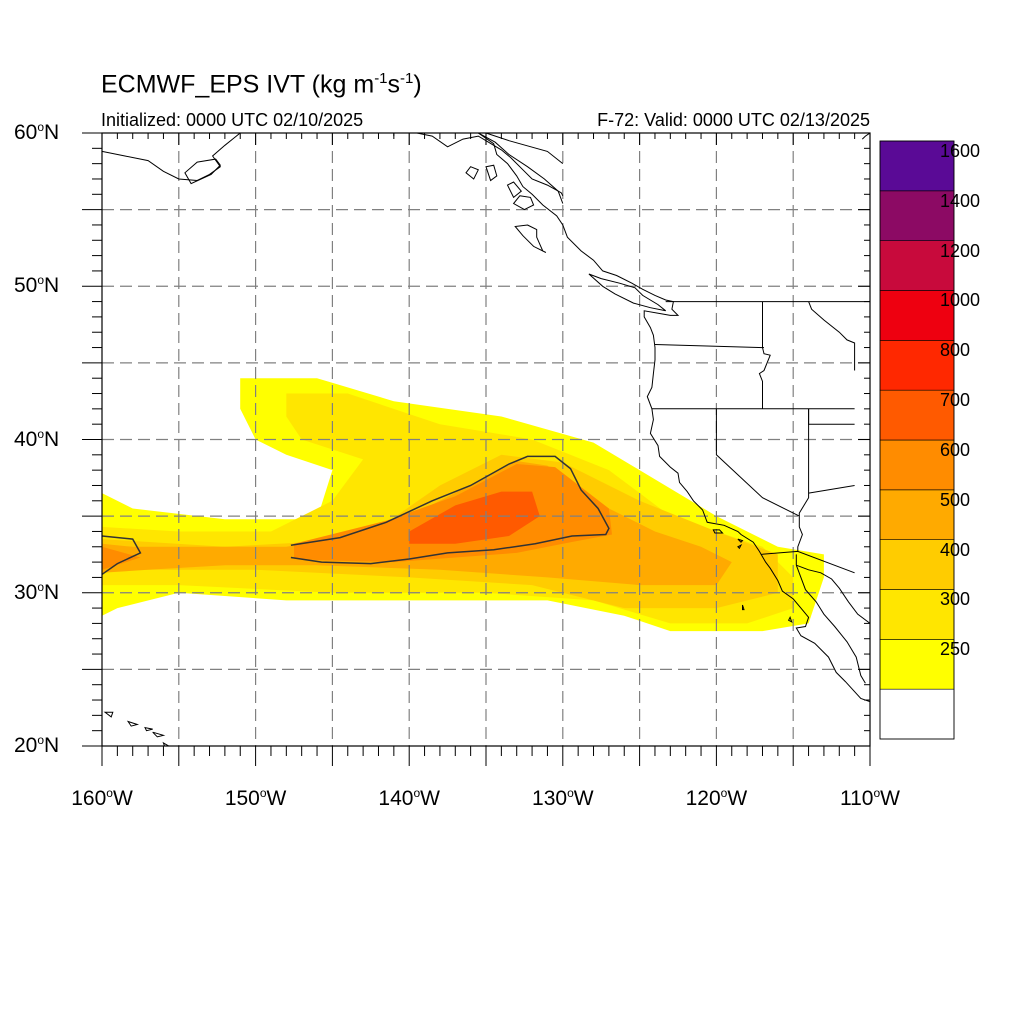  Describe the element at coordinates (960, 300) in the screenshot. I see `colorbar-label: 1000` at that location.